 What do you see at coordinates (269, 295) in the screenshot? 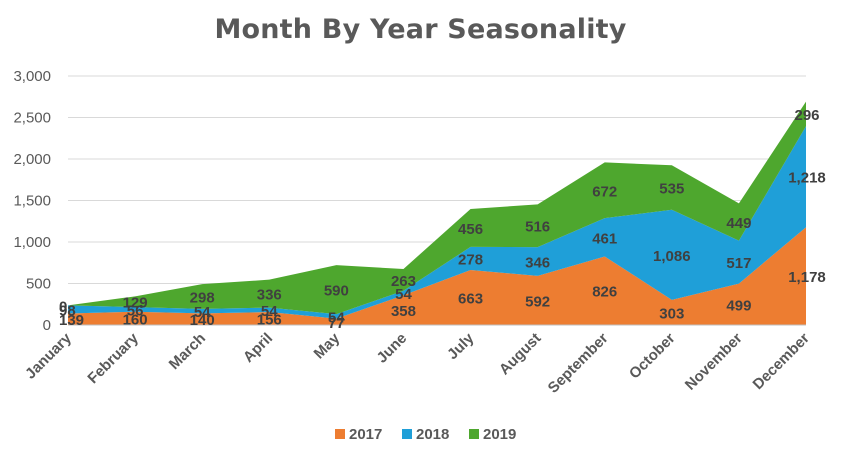
I see `data-label-2019: 336` at bounding box center [269, 295].